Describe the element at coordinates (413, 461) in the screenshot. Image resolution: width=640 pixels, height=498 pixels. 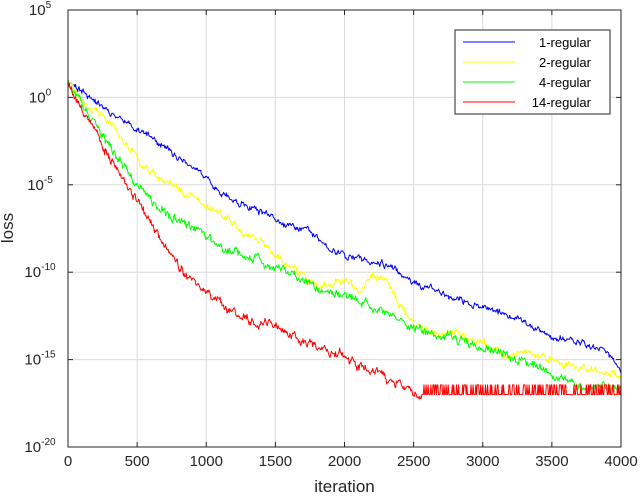
I see `x-tick-label: 2500` at that location.